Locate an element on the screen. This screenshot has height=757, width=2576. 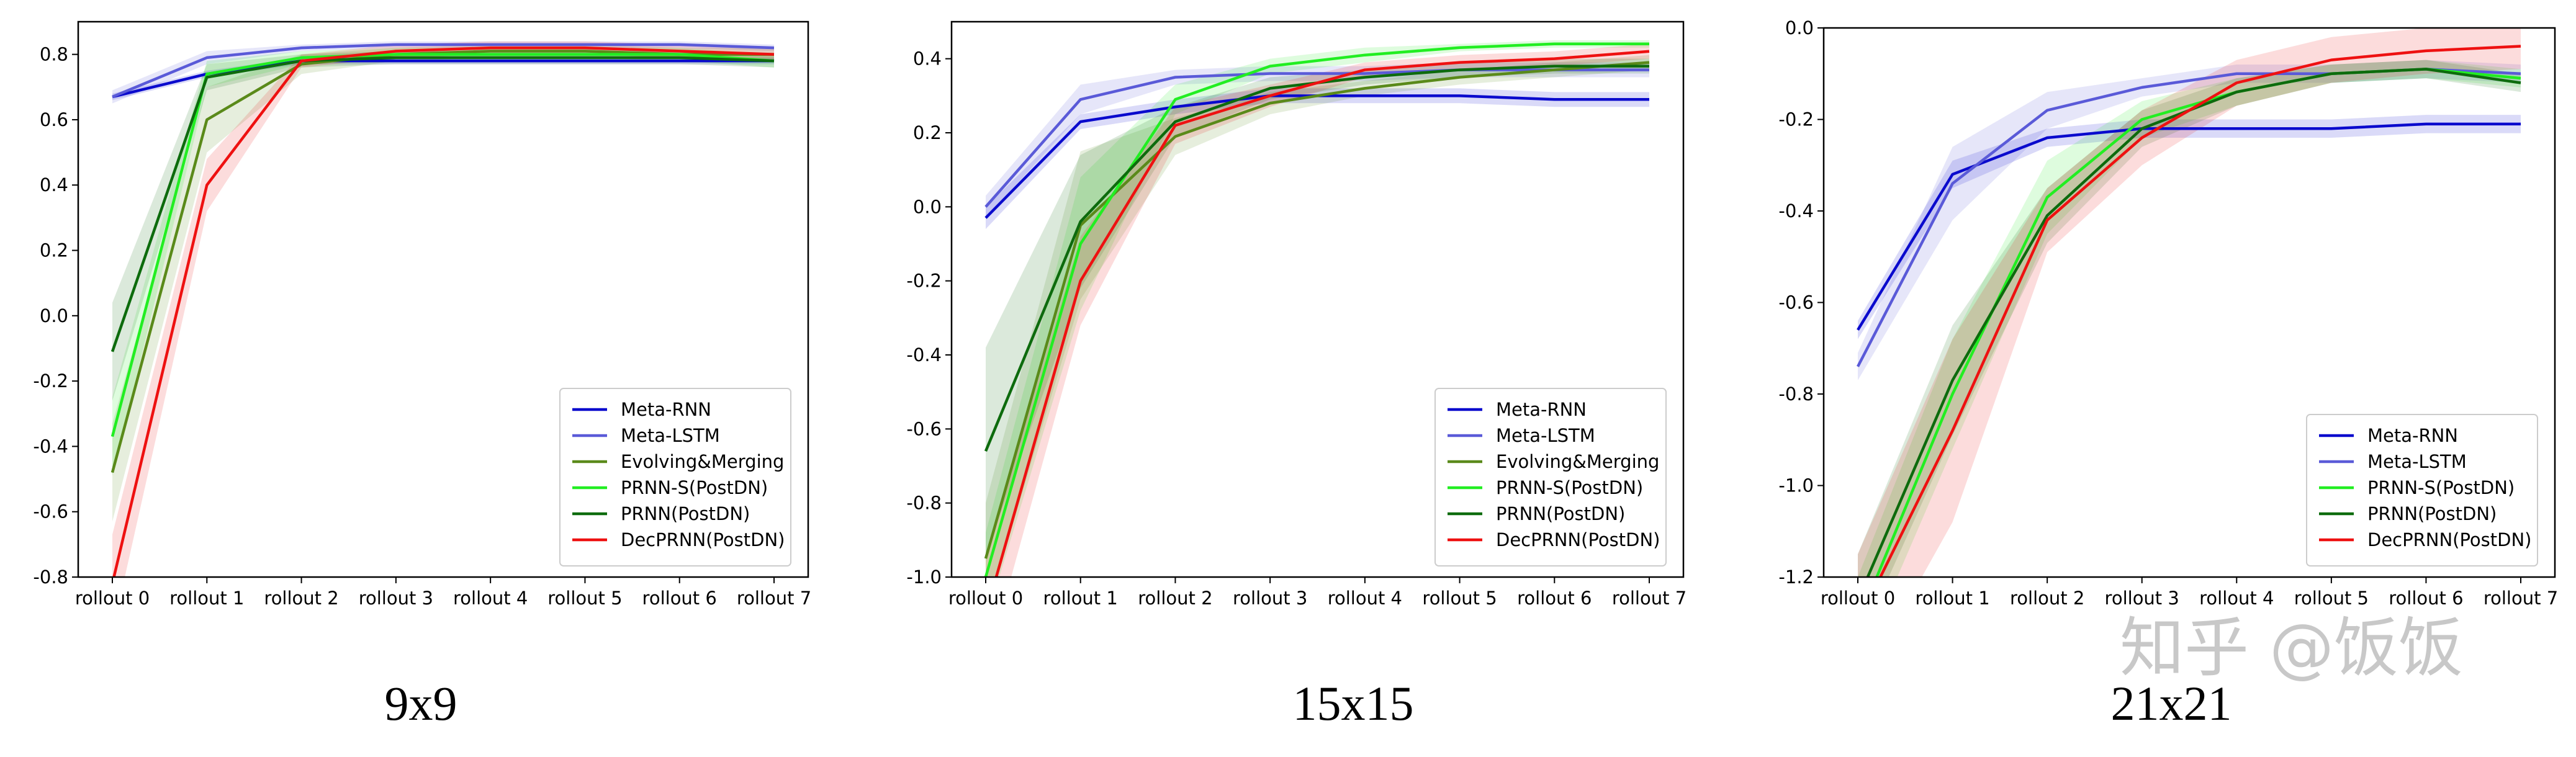
y-tick-label: 0.6 is located at coordinates (54, 119).